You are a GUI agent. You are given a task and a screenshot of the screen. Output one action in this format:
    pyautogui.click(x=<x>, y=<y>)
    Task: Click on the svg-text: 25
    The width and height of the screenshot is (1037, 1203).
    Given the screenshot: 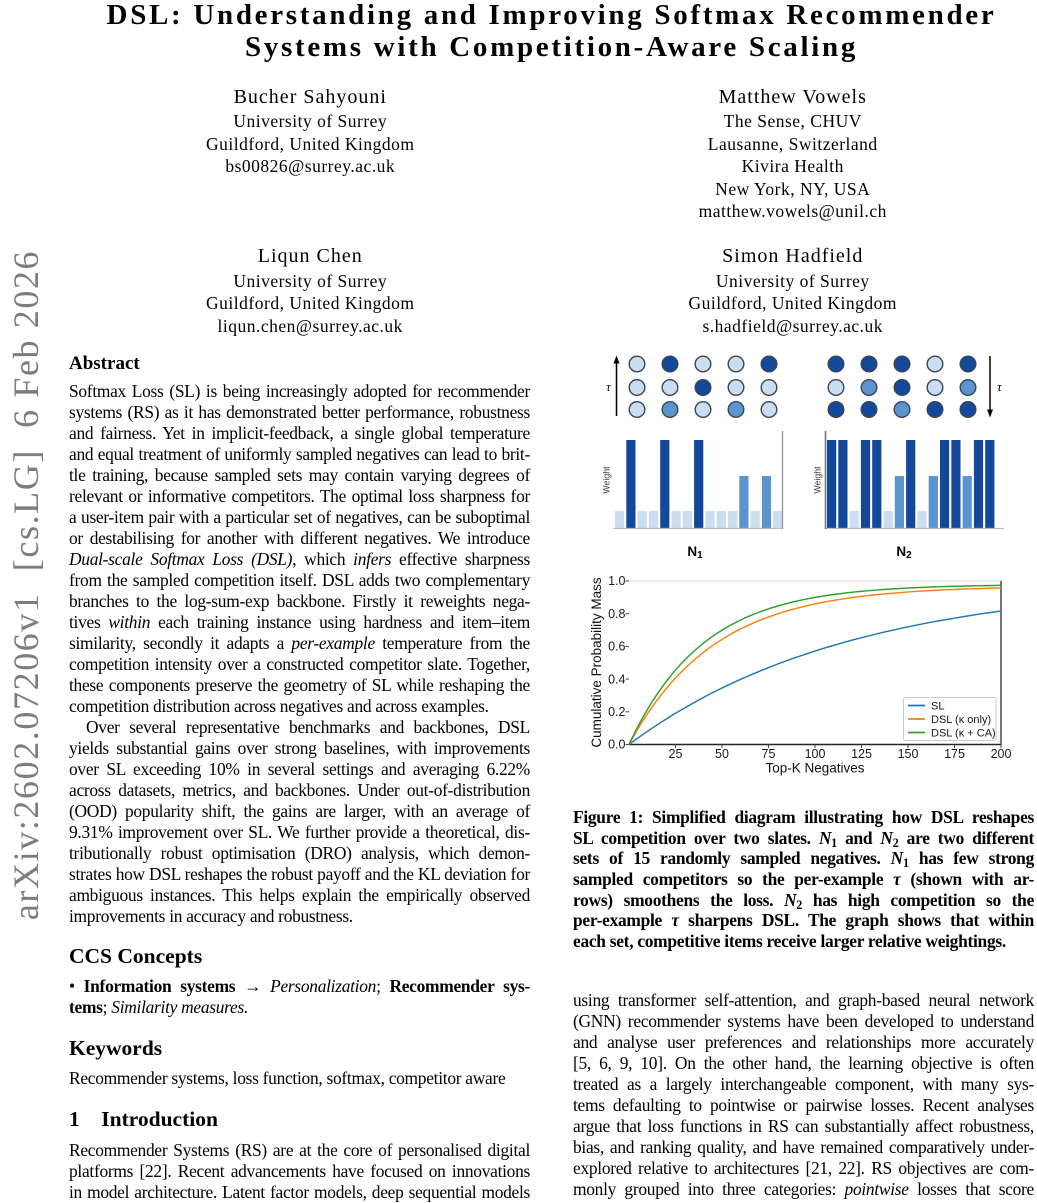 What is the action you would take?
    pyautogui.click(x=676, y=754)
    